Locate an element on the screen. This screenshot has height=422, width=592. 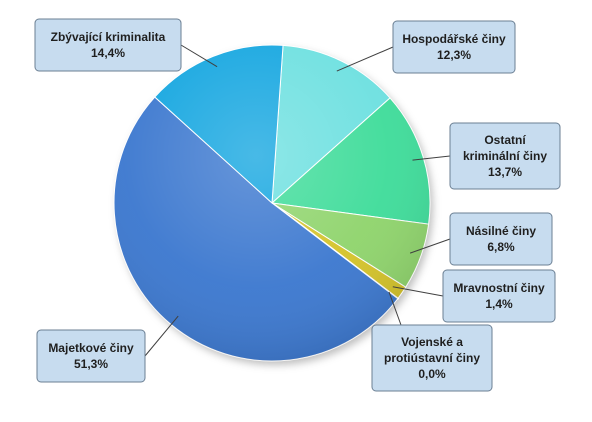
slice-label: Vojenské a protiústavní činy 0,0% is located at coordinates (432, 358).